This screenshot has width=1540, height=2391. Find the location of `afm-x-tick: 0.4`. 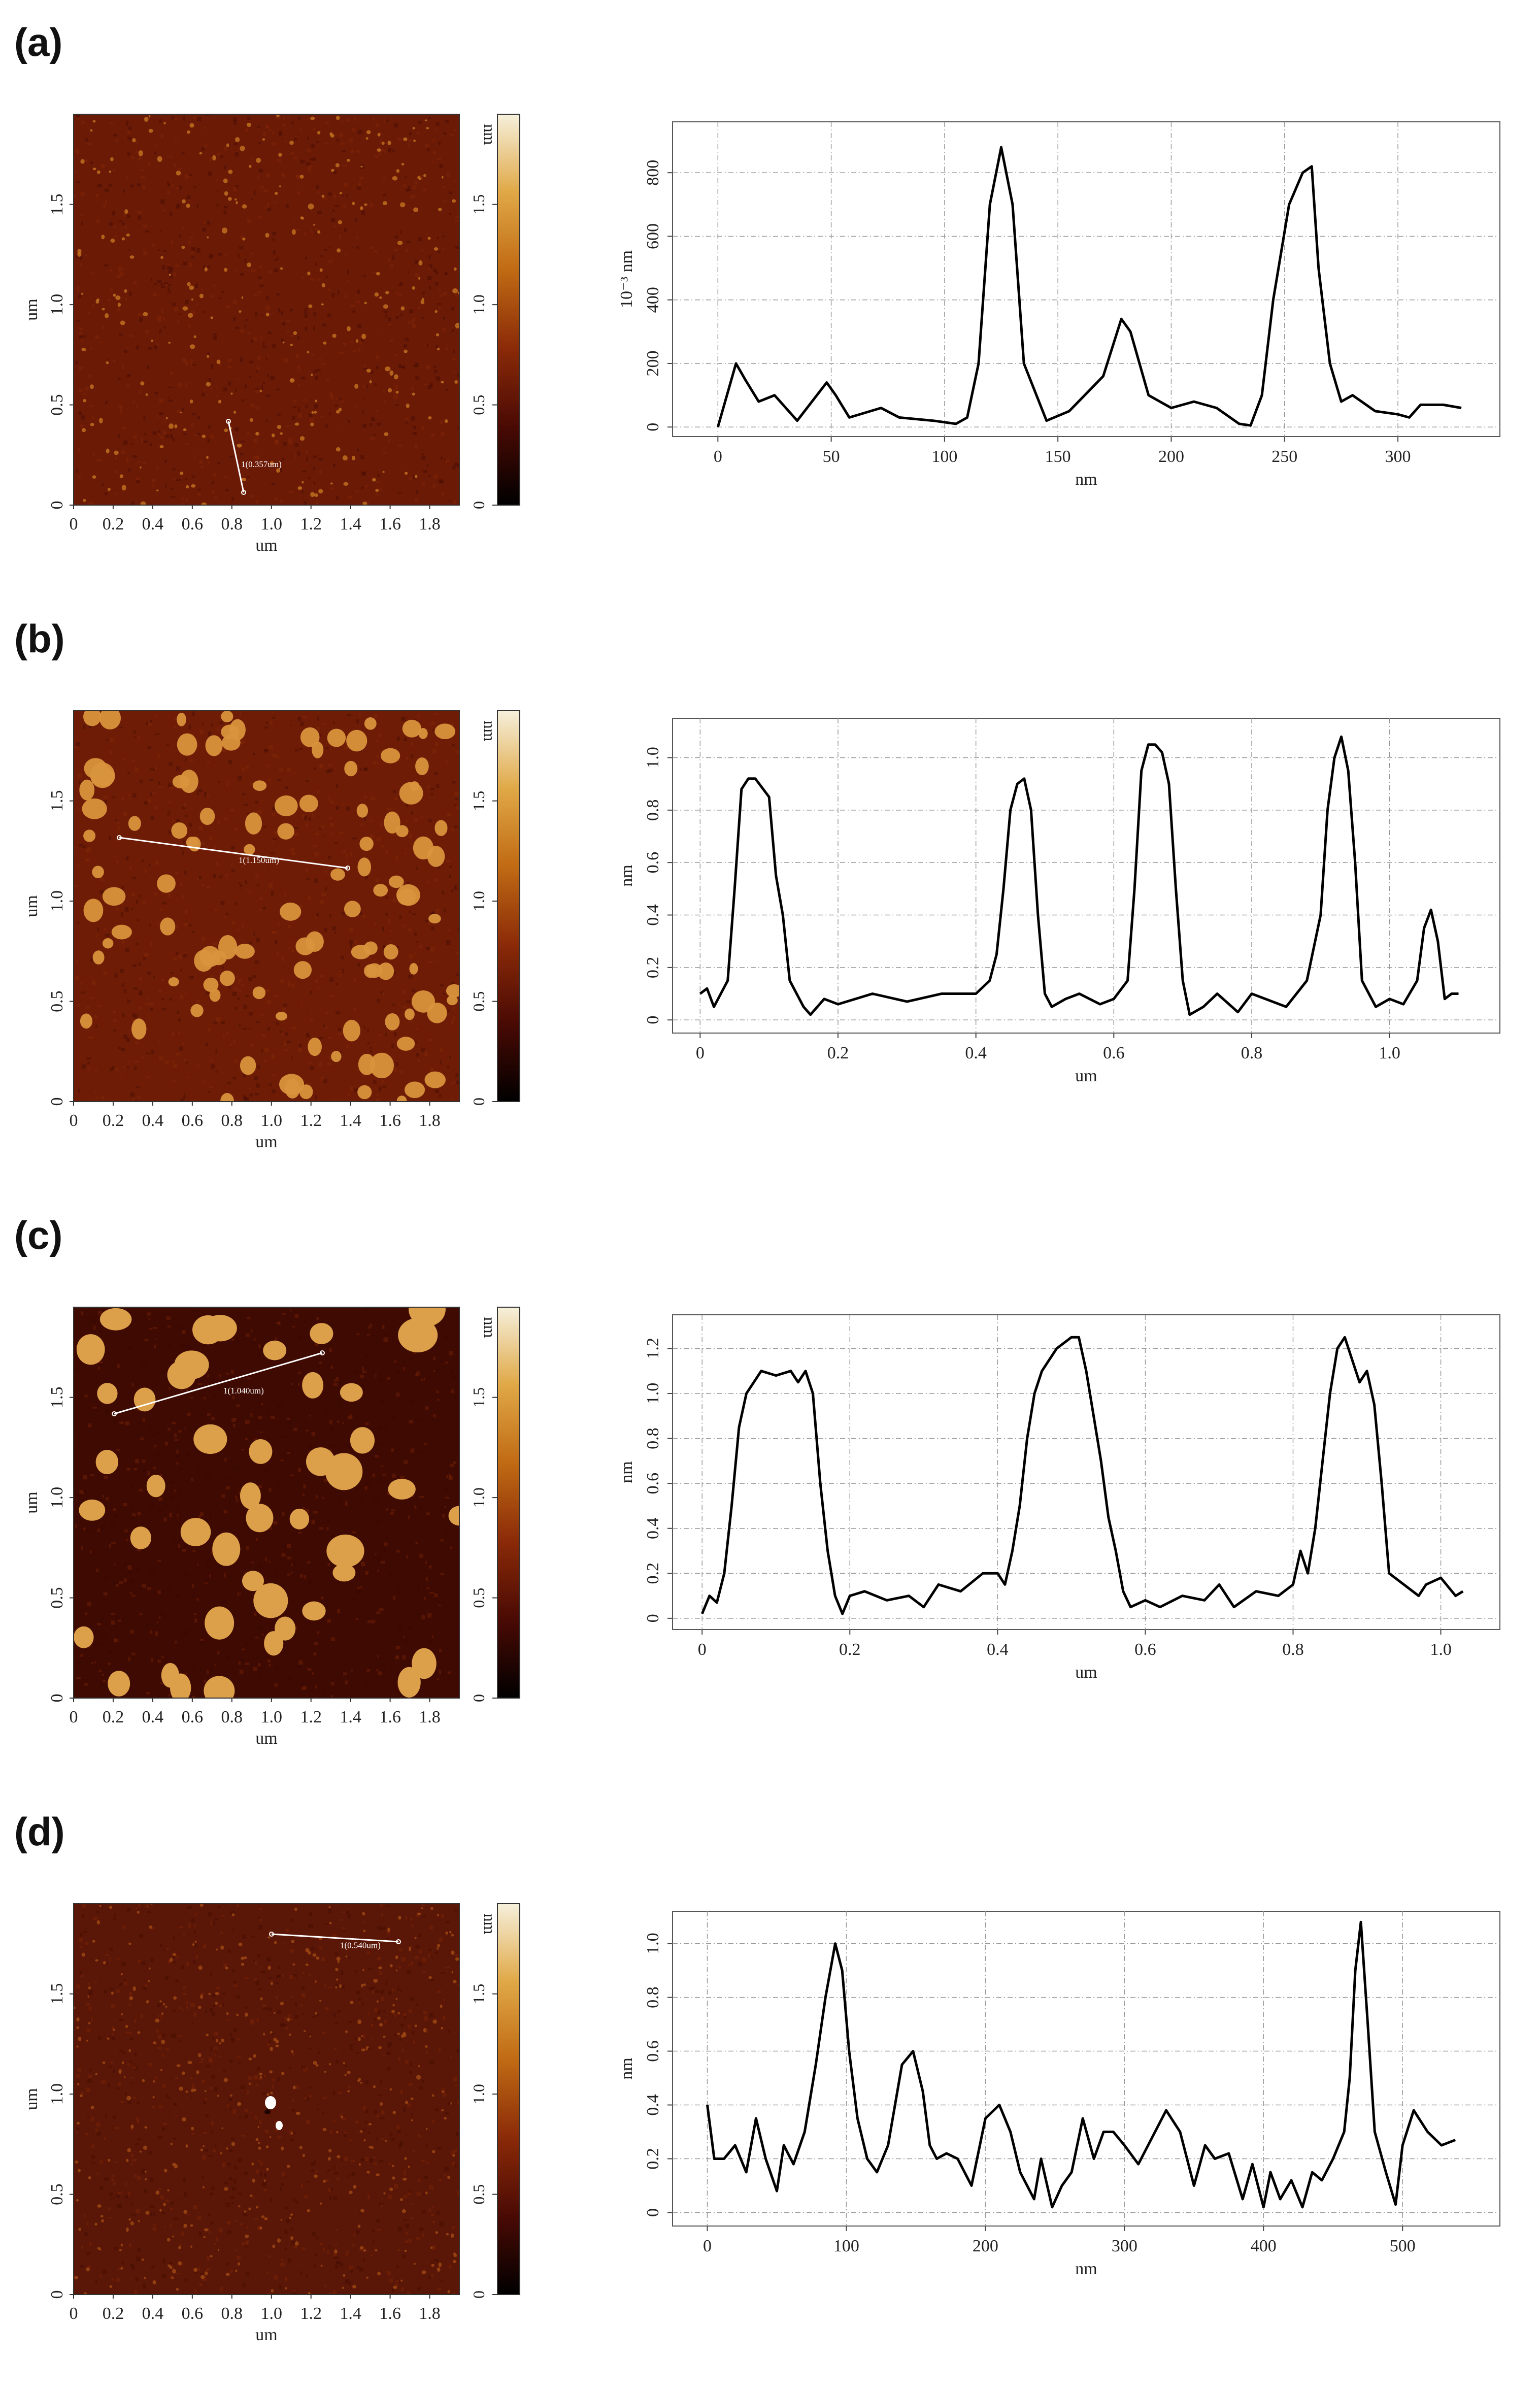

afm-x-tick: 0.4 is located at coordinates (153, 524).